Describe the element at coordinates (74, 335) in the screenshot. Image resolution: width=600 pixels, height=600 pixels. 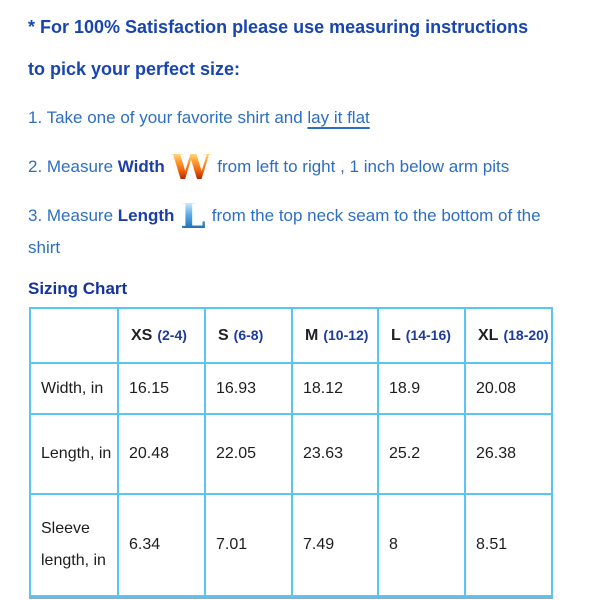
I see `header-cell-empty` at that location.